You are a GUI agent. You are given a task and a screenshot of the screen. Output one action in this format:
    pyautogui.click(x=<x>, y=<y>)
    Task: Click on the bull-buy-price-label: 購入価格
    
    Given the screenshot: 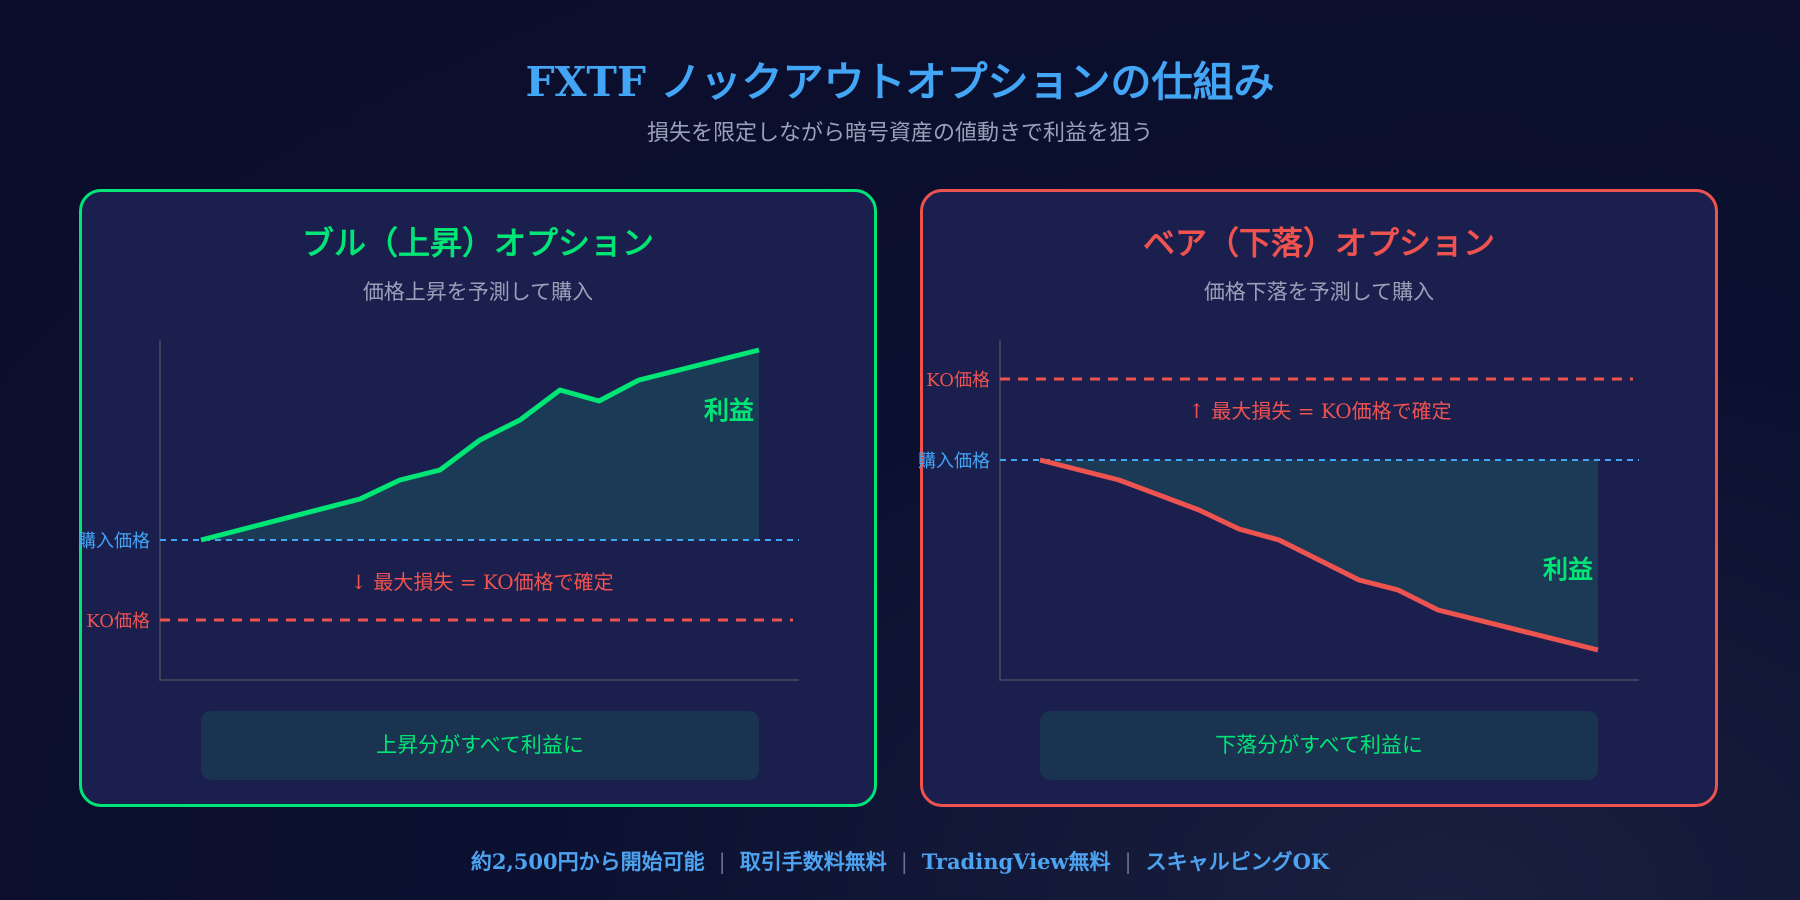 What is the action you would take?
    pyautogui.click(x=114, y=541)
    